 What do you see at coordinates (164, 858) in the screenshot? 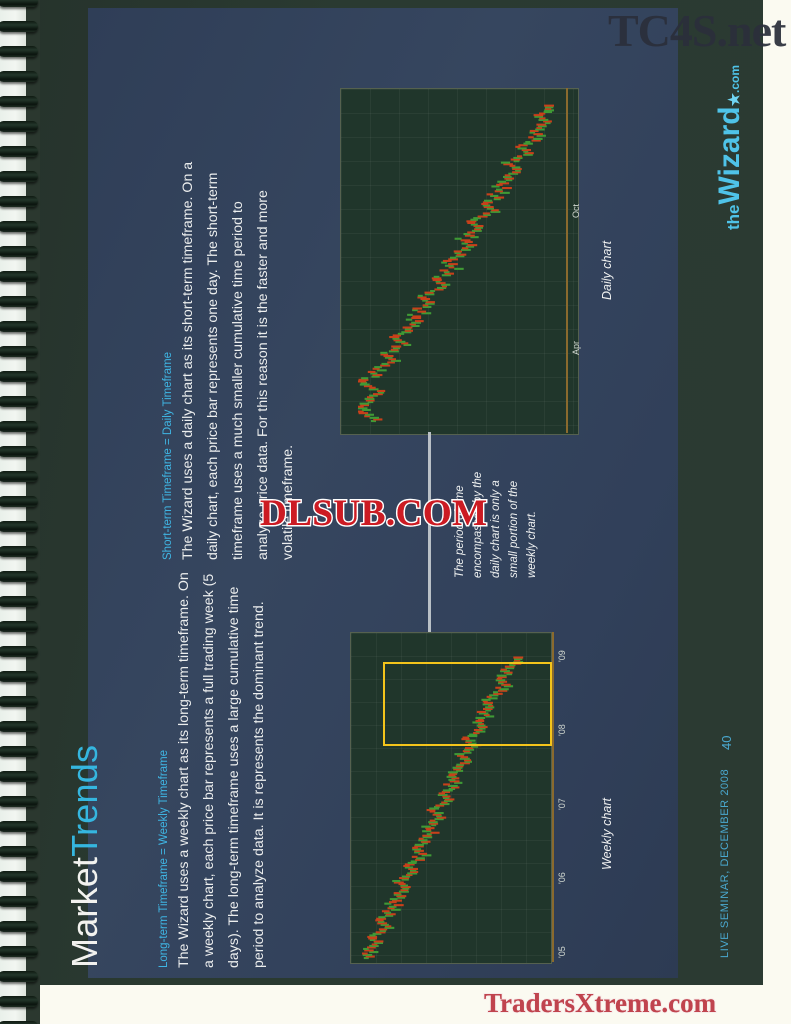
I see `long-term-heading: Long-term Timeframe = Weekly Timeframe` at bounding box center [164, 858].